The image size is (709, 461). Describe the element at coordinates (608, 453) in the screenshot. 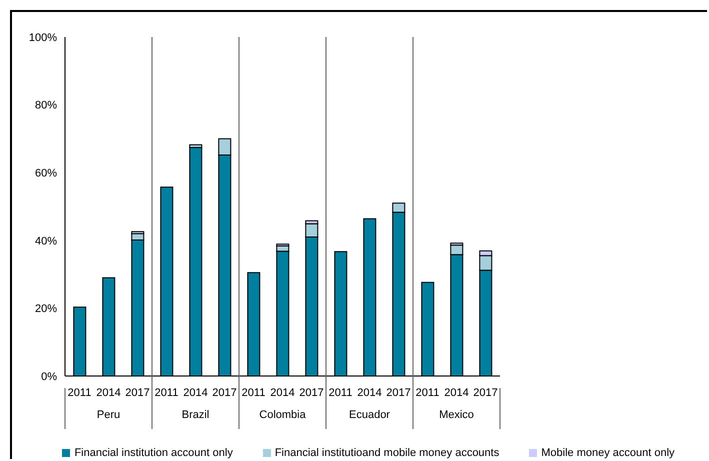

I see `legend-label: Mobile money account only` at that location.